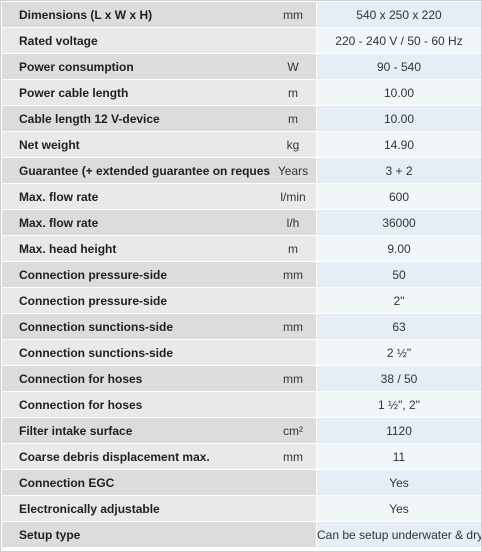 This screenshot has width=482, height=552. Describe the element at coordinates (398, 404) in the screenshot. I see `spec-value: 1 ½", 2"` at that location.